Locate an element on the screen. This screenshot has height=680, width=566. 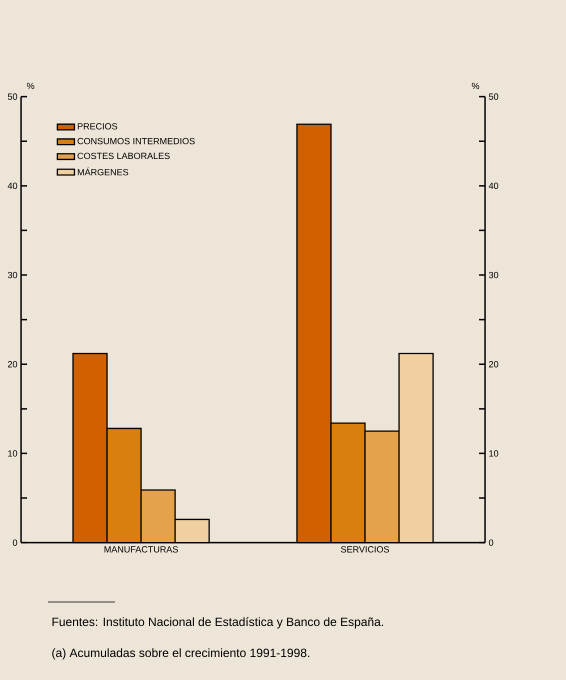
y2-tick-label: 40 is located at coordinates (493, 186).